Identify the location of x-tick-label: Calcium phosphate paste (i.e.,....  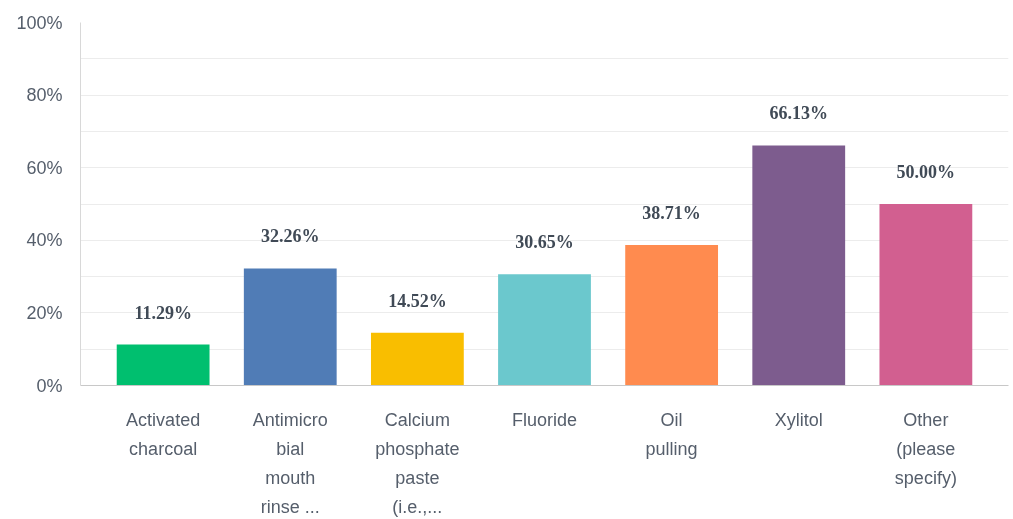
(417, 463).